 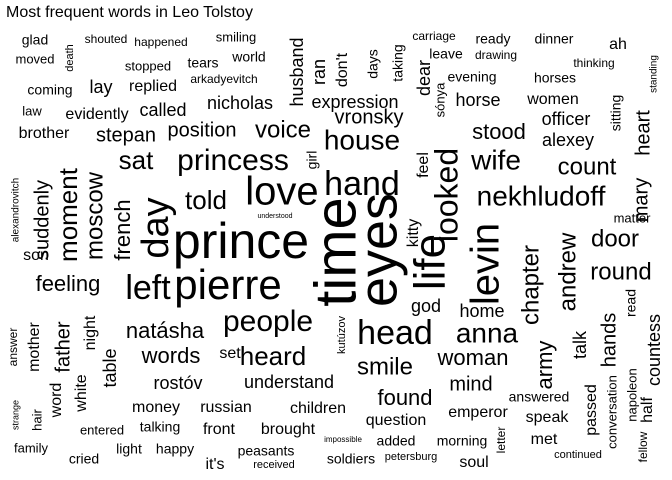 I want to click on word-89: half, so click(x=647, y=410).